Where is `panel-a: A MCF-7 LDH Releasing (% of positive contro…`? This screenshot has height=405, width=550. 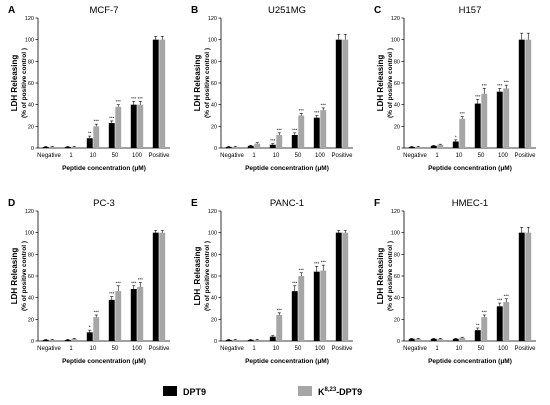 panel-a: A MCF-7 LDH Releasing (% of positive contro… is located at coordinates (89, 88).